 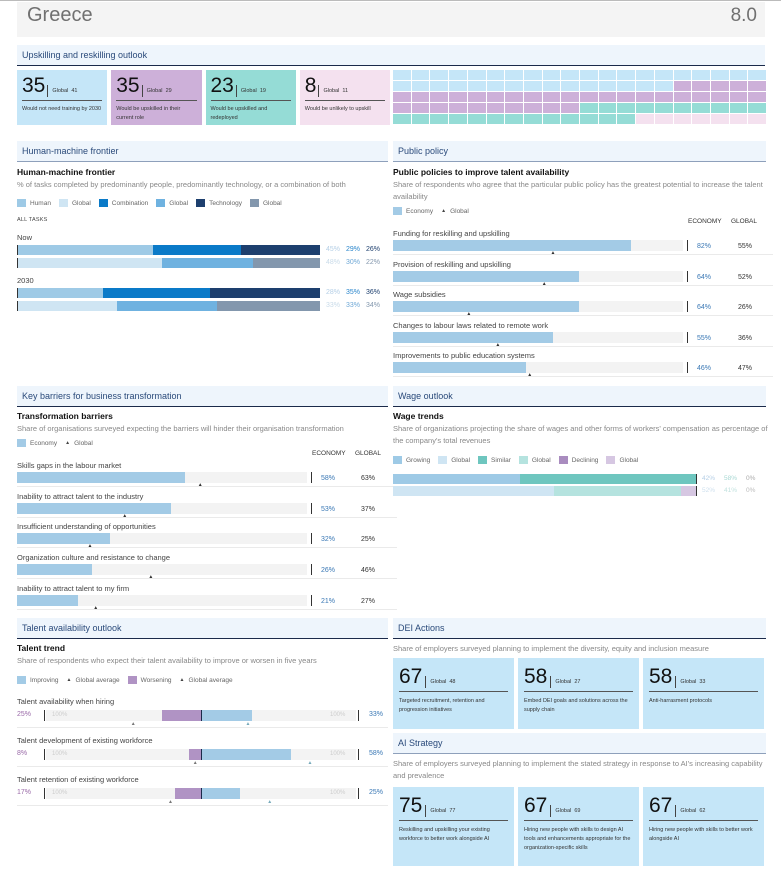 What do you see at coordinates (368, 540) in the screenshot?
I see `global-value: 25%` at bounding box center [368, 540].